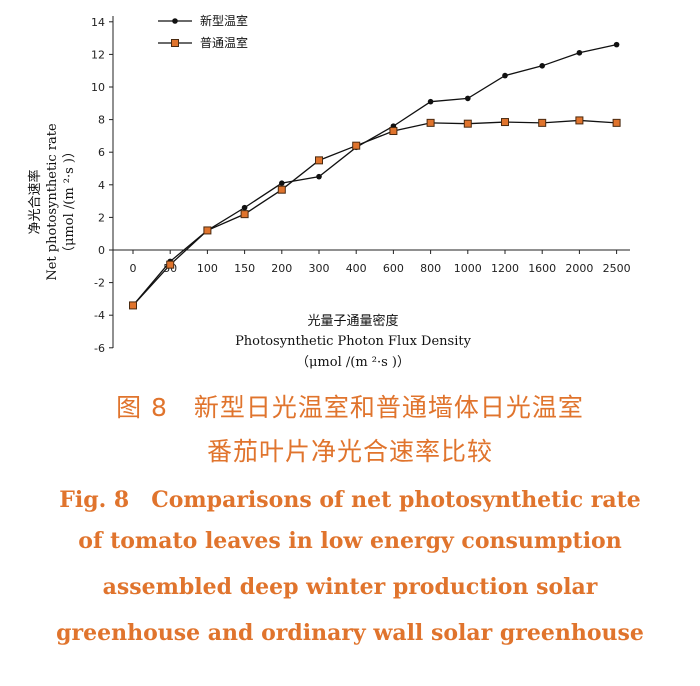  I want to click on y-axis-title-cn: 净光合速率, so click(35, 201).